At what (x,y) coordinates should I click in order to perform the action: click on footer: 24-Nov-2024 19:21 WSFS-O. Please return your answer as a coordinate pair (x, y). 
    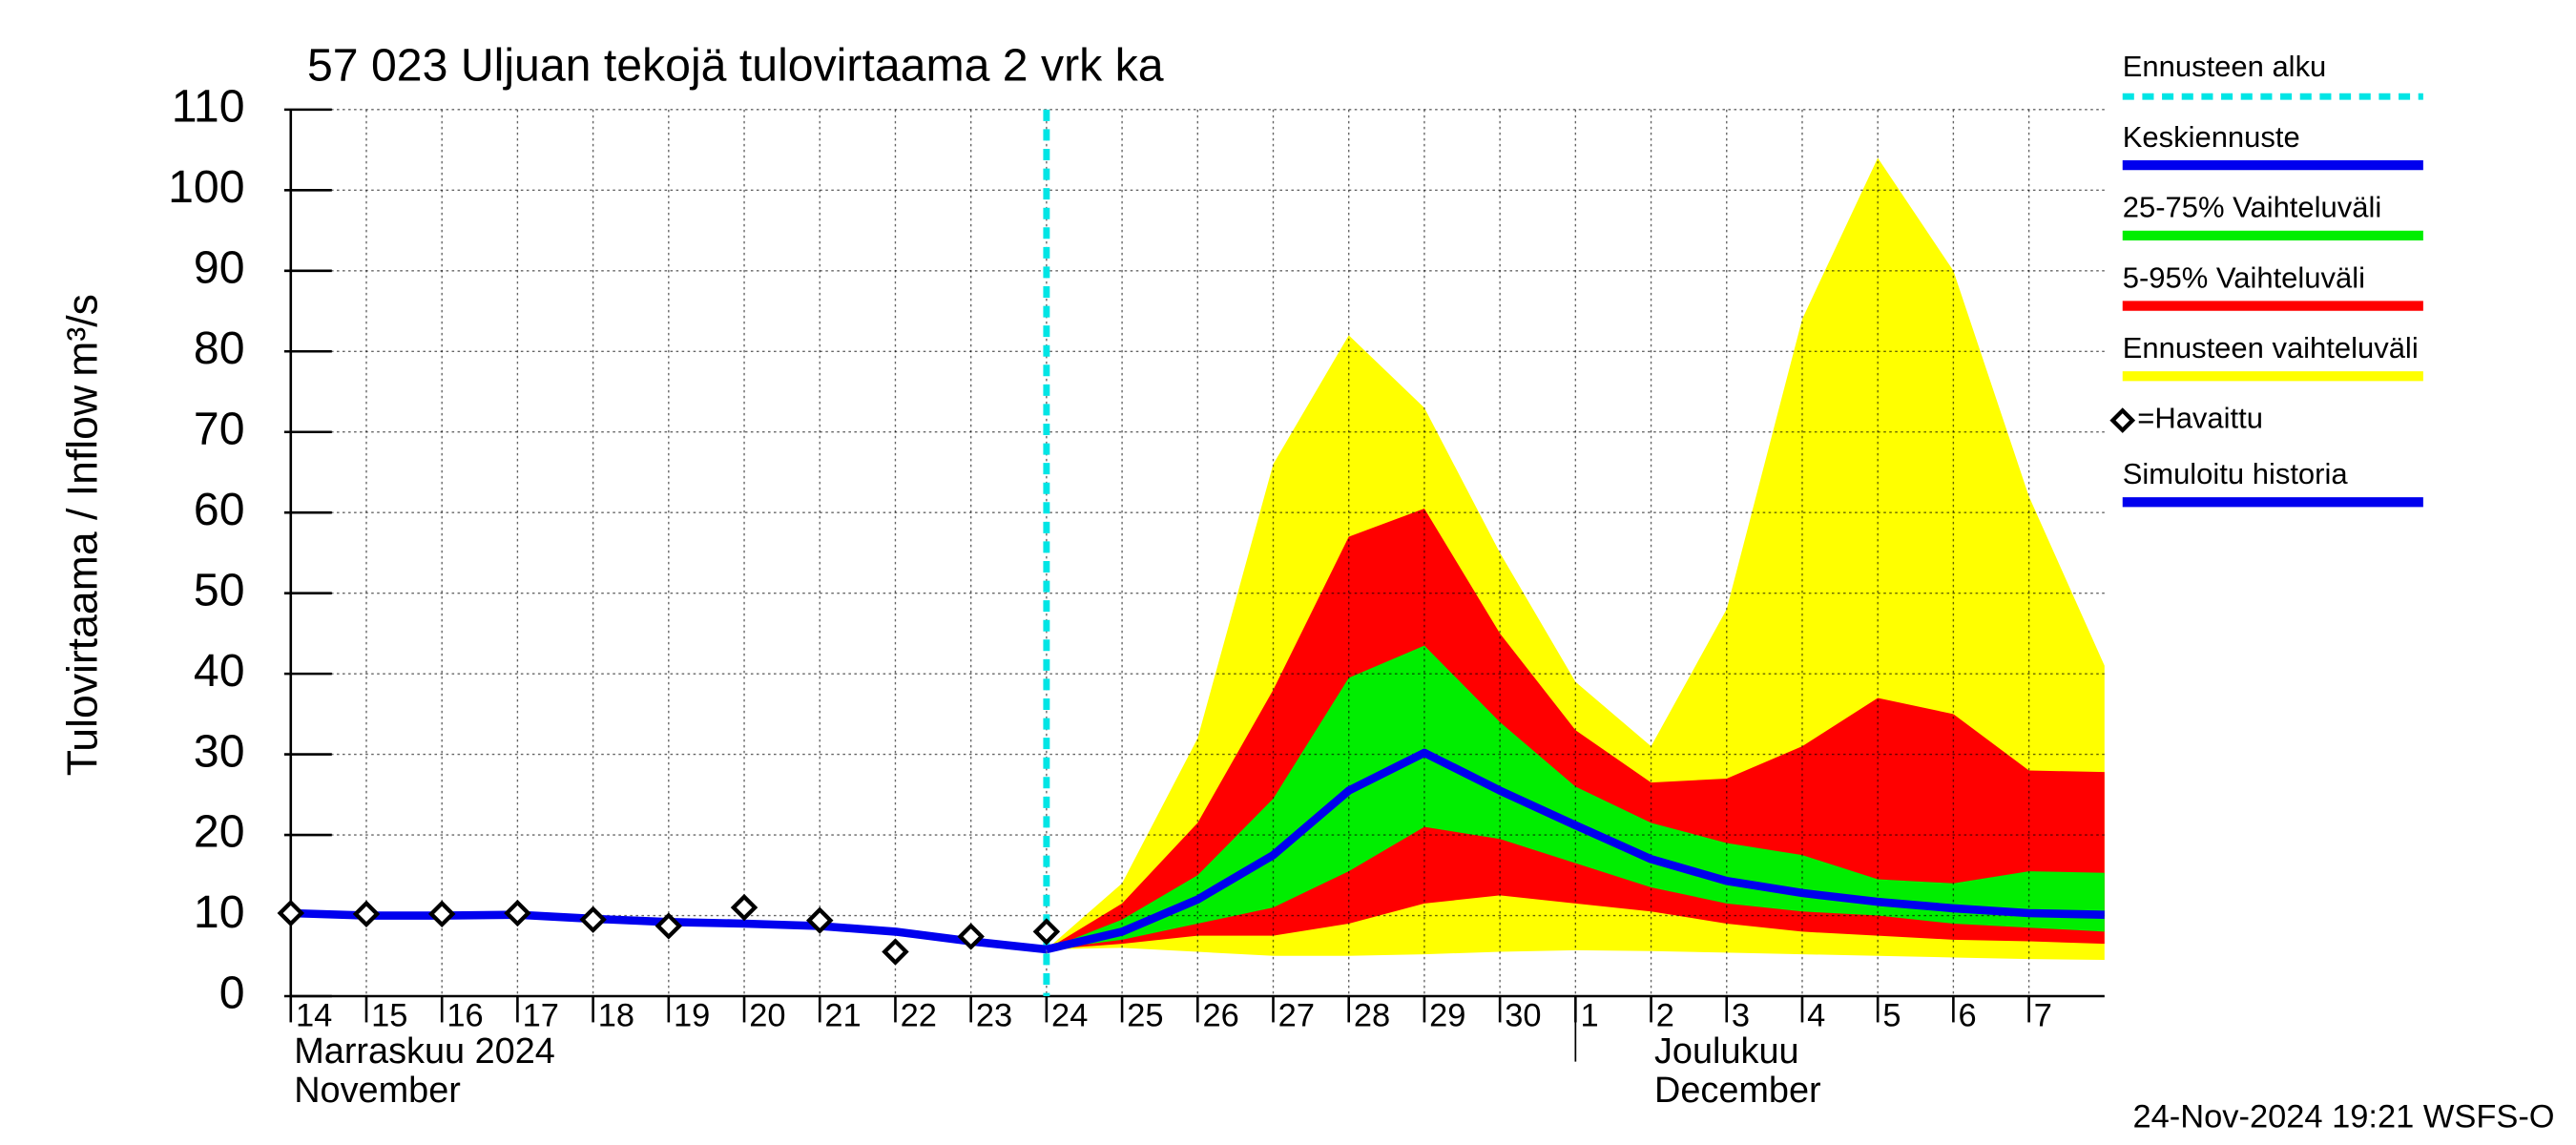
    Looking at the image, I should click on (2343, 1117).